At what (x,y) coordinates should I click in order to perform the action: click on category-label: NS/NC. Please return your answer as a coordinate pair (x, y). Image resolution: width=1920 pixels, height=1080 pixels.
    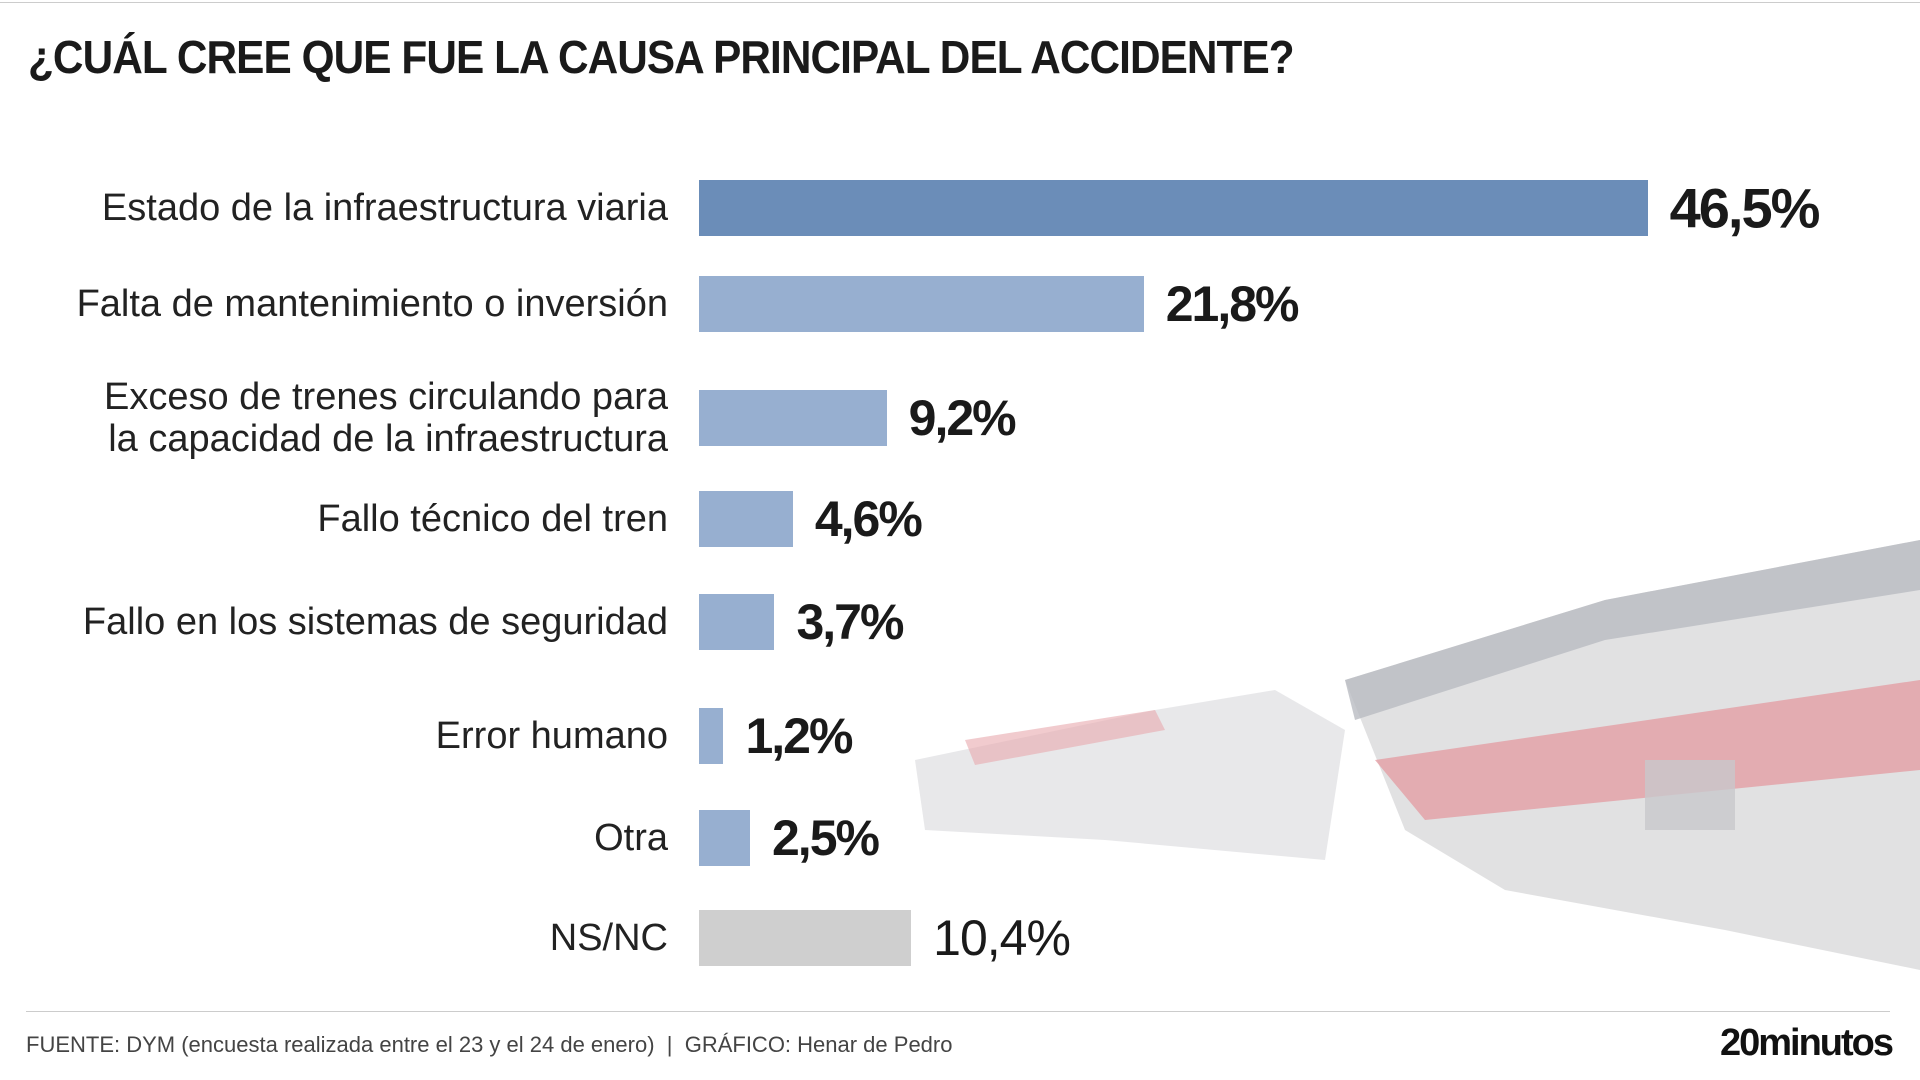
    Looking at the image, I should click on (608, 938).